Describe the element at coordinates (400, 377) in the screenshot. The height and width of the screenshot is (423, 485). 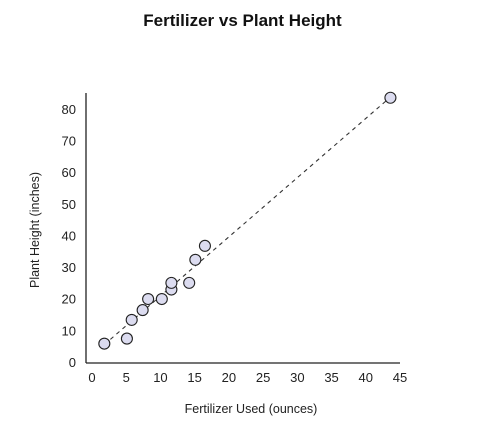
I see `x-tick-label: 45` at that location.